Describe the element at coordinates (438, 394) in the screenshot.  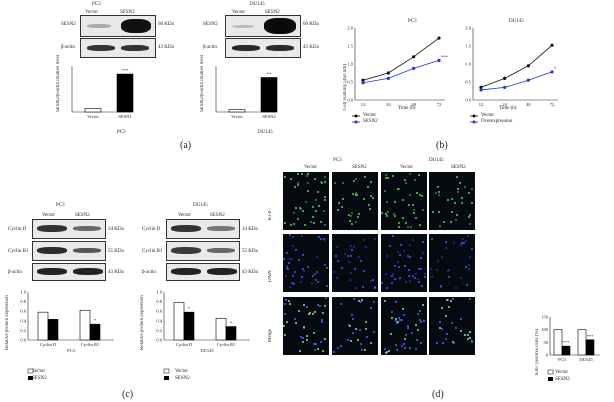
I see `panel-letter-d: (d)` at that location.